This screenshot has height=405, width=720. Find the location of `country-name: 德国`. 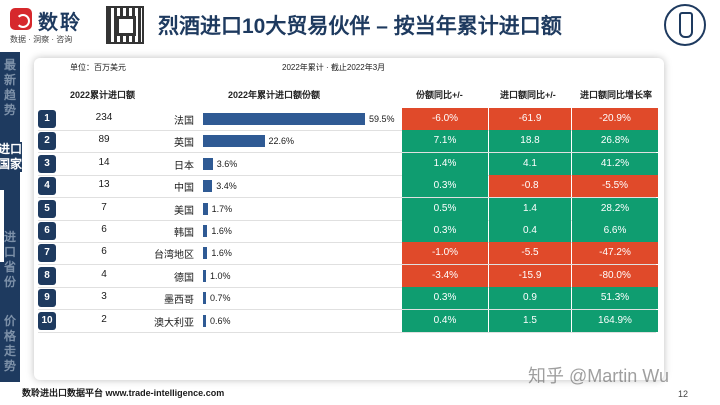

country-name: 德国 is located at coordinates (184, 278).